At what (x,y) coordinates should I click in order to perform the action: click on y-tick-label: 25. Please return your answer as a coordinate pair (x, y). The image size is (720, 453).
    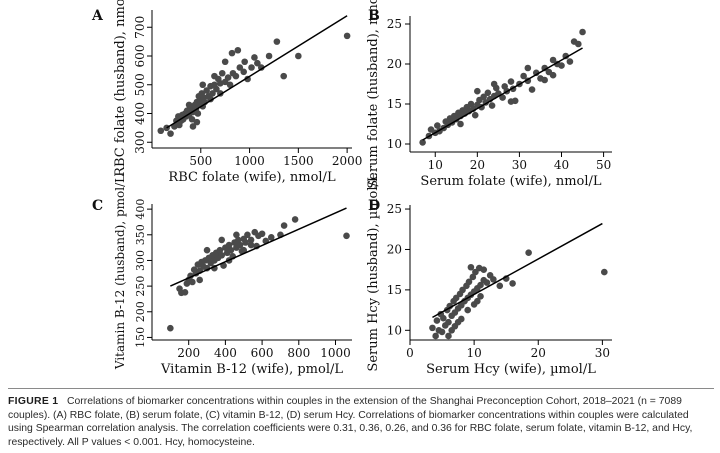
    Looking at the image, I should click on (394, 24).